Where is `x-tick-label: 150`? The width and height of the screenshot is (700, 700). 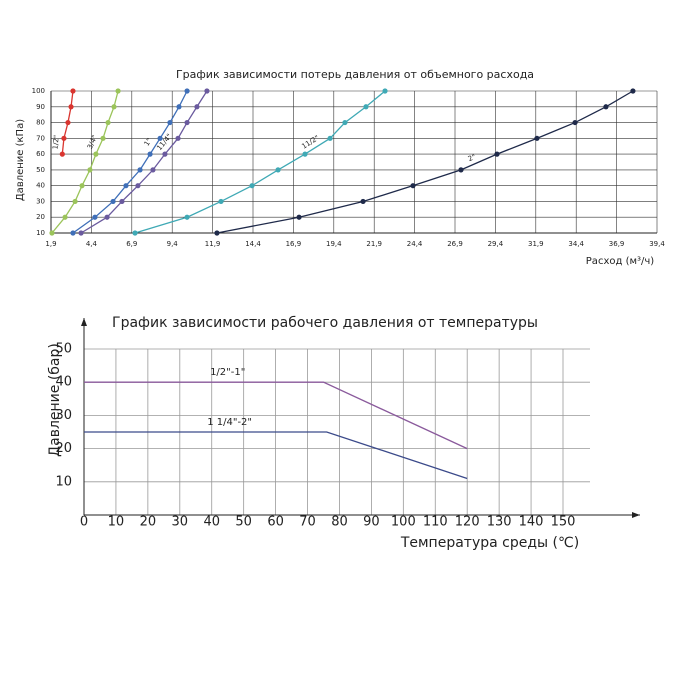 x-tick-label: 150 is located at coordinates (563, 522).